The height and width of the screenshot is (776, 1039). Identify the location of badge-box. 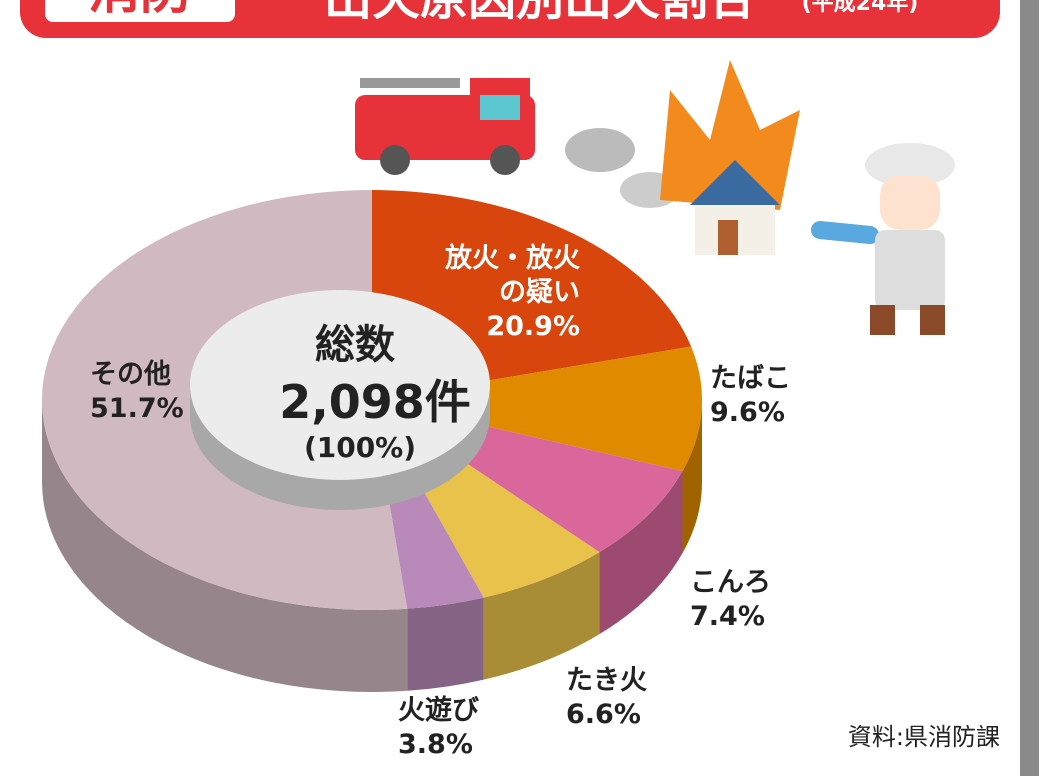
(140, 11).